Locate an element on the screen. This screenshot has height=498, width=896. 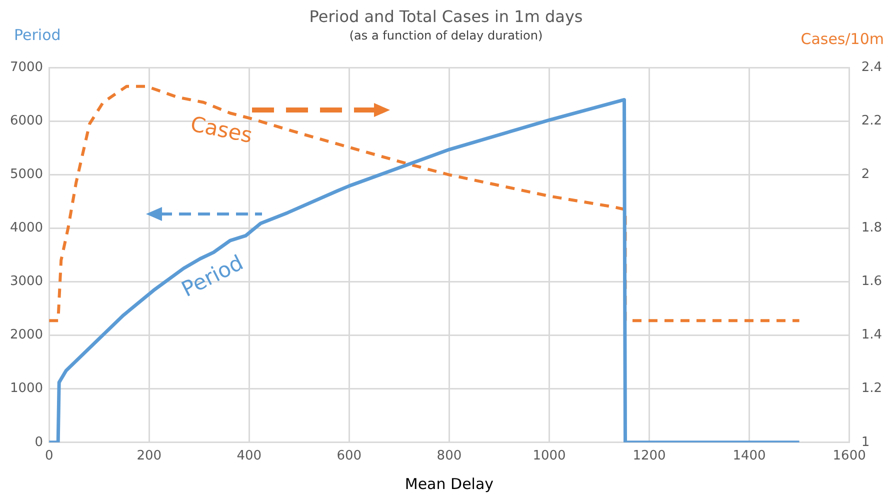
chart-subtitle: (as a function of delay duration) is located at coordinates (446, 35).